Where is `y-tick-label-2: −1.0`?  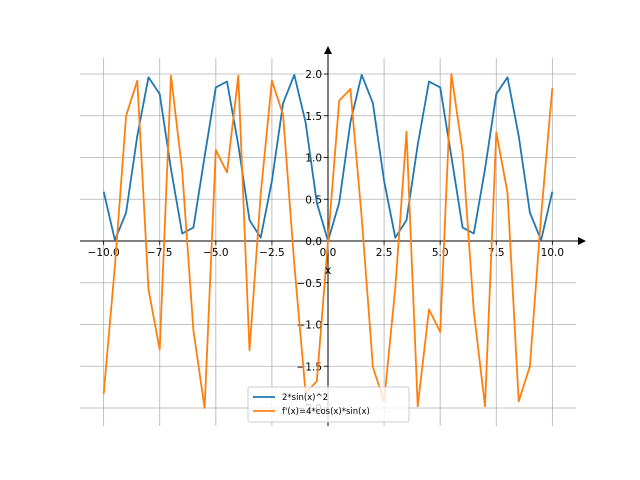 y-tick-label-2: −1.0 is located at coordinates (310, 326).